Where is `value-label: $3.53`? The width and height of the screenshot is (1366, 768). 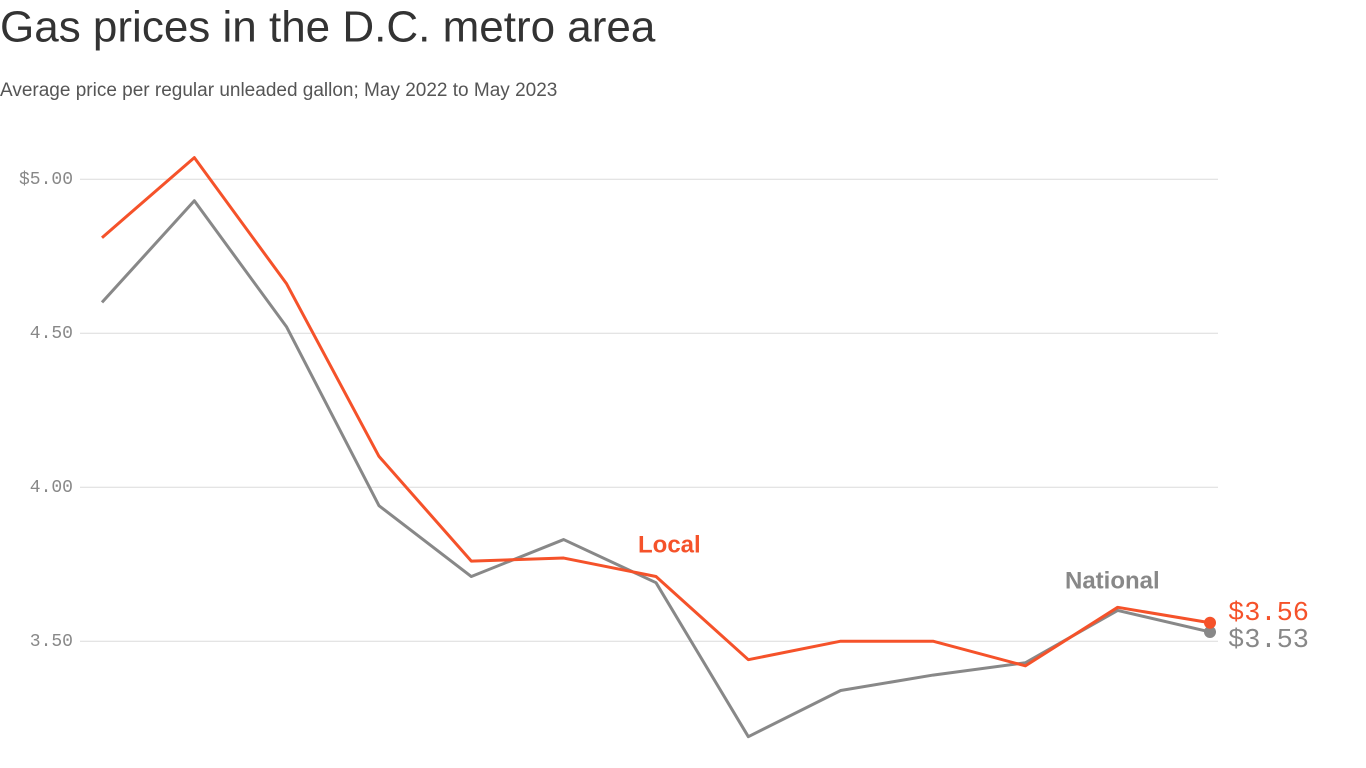 value-label: $3.53 is located at coordinates (1268, 641).